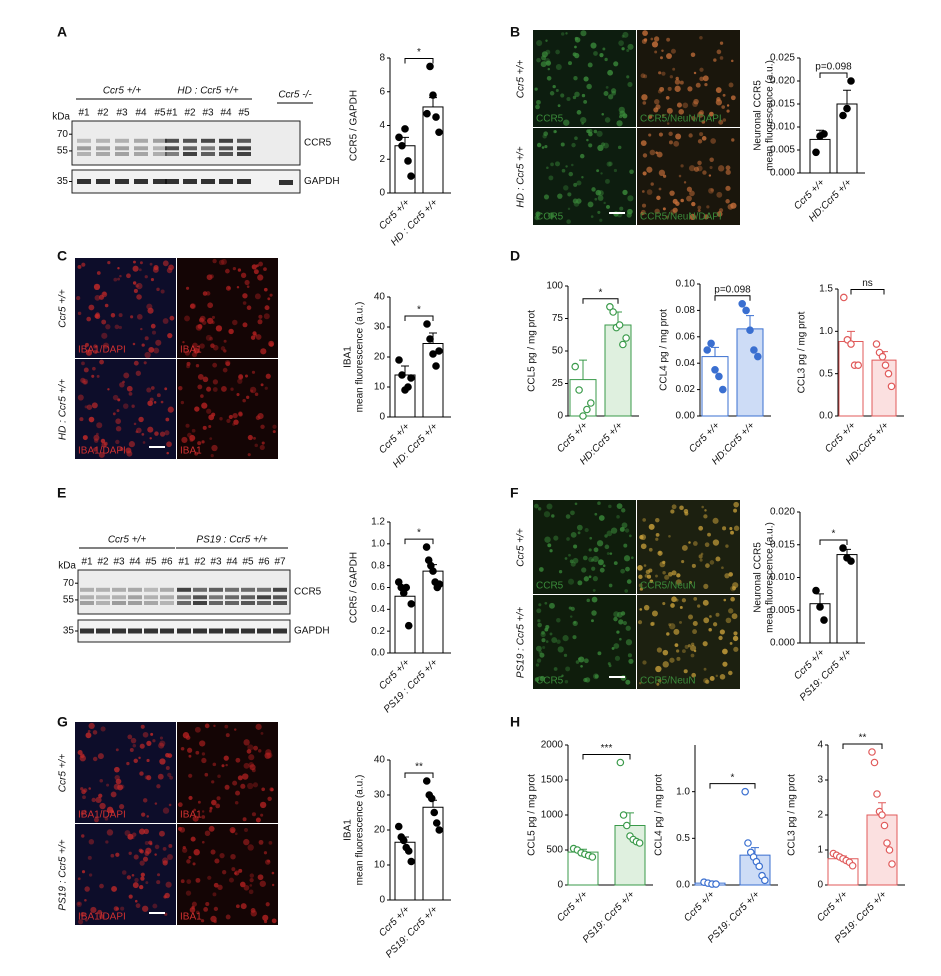  I want to click on marker-label: 55, so click(63, 151).